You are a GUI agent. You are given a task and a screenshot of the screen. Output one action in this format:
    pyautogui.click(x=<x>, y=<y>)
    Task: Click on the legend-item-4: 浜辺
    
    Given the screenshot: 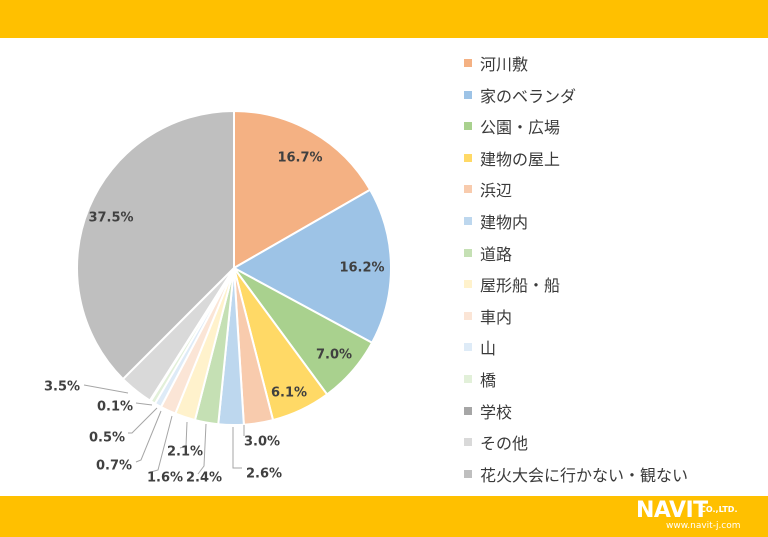 What is the action you would take?
    pyautogui.click(x=488, y=189)
    